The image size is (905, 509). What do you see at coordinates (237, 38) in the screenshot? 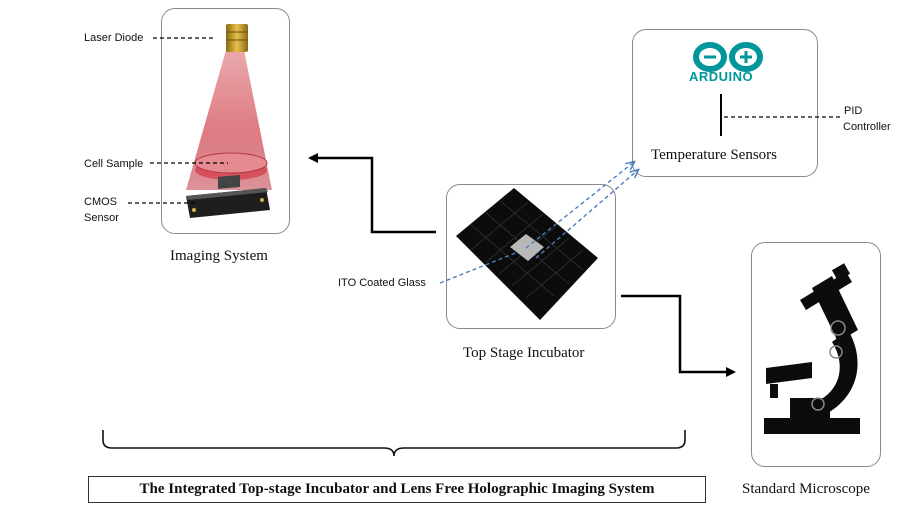
I see `laser-diode-icon` at bounding box center [237, 38].